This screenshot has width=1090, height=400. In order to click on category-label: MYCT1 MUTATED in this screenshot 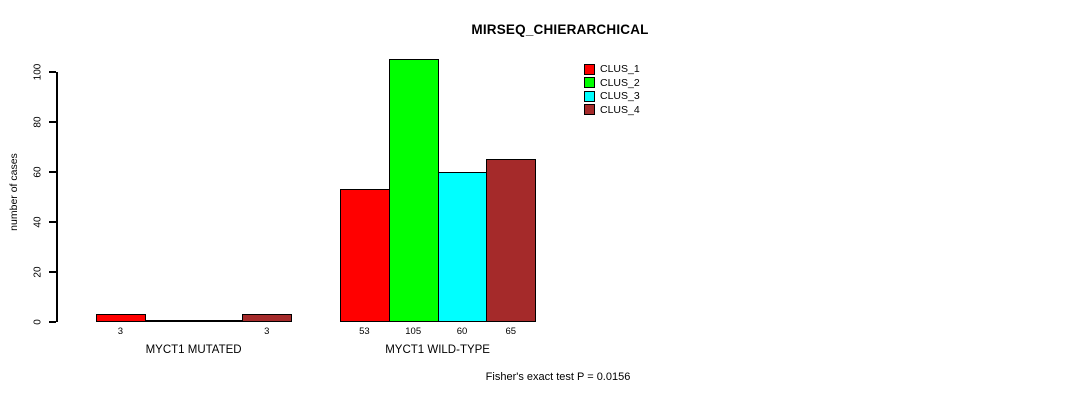, I will do `click(193, 350)`.